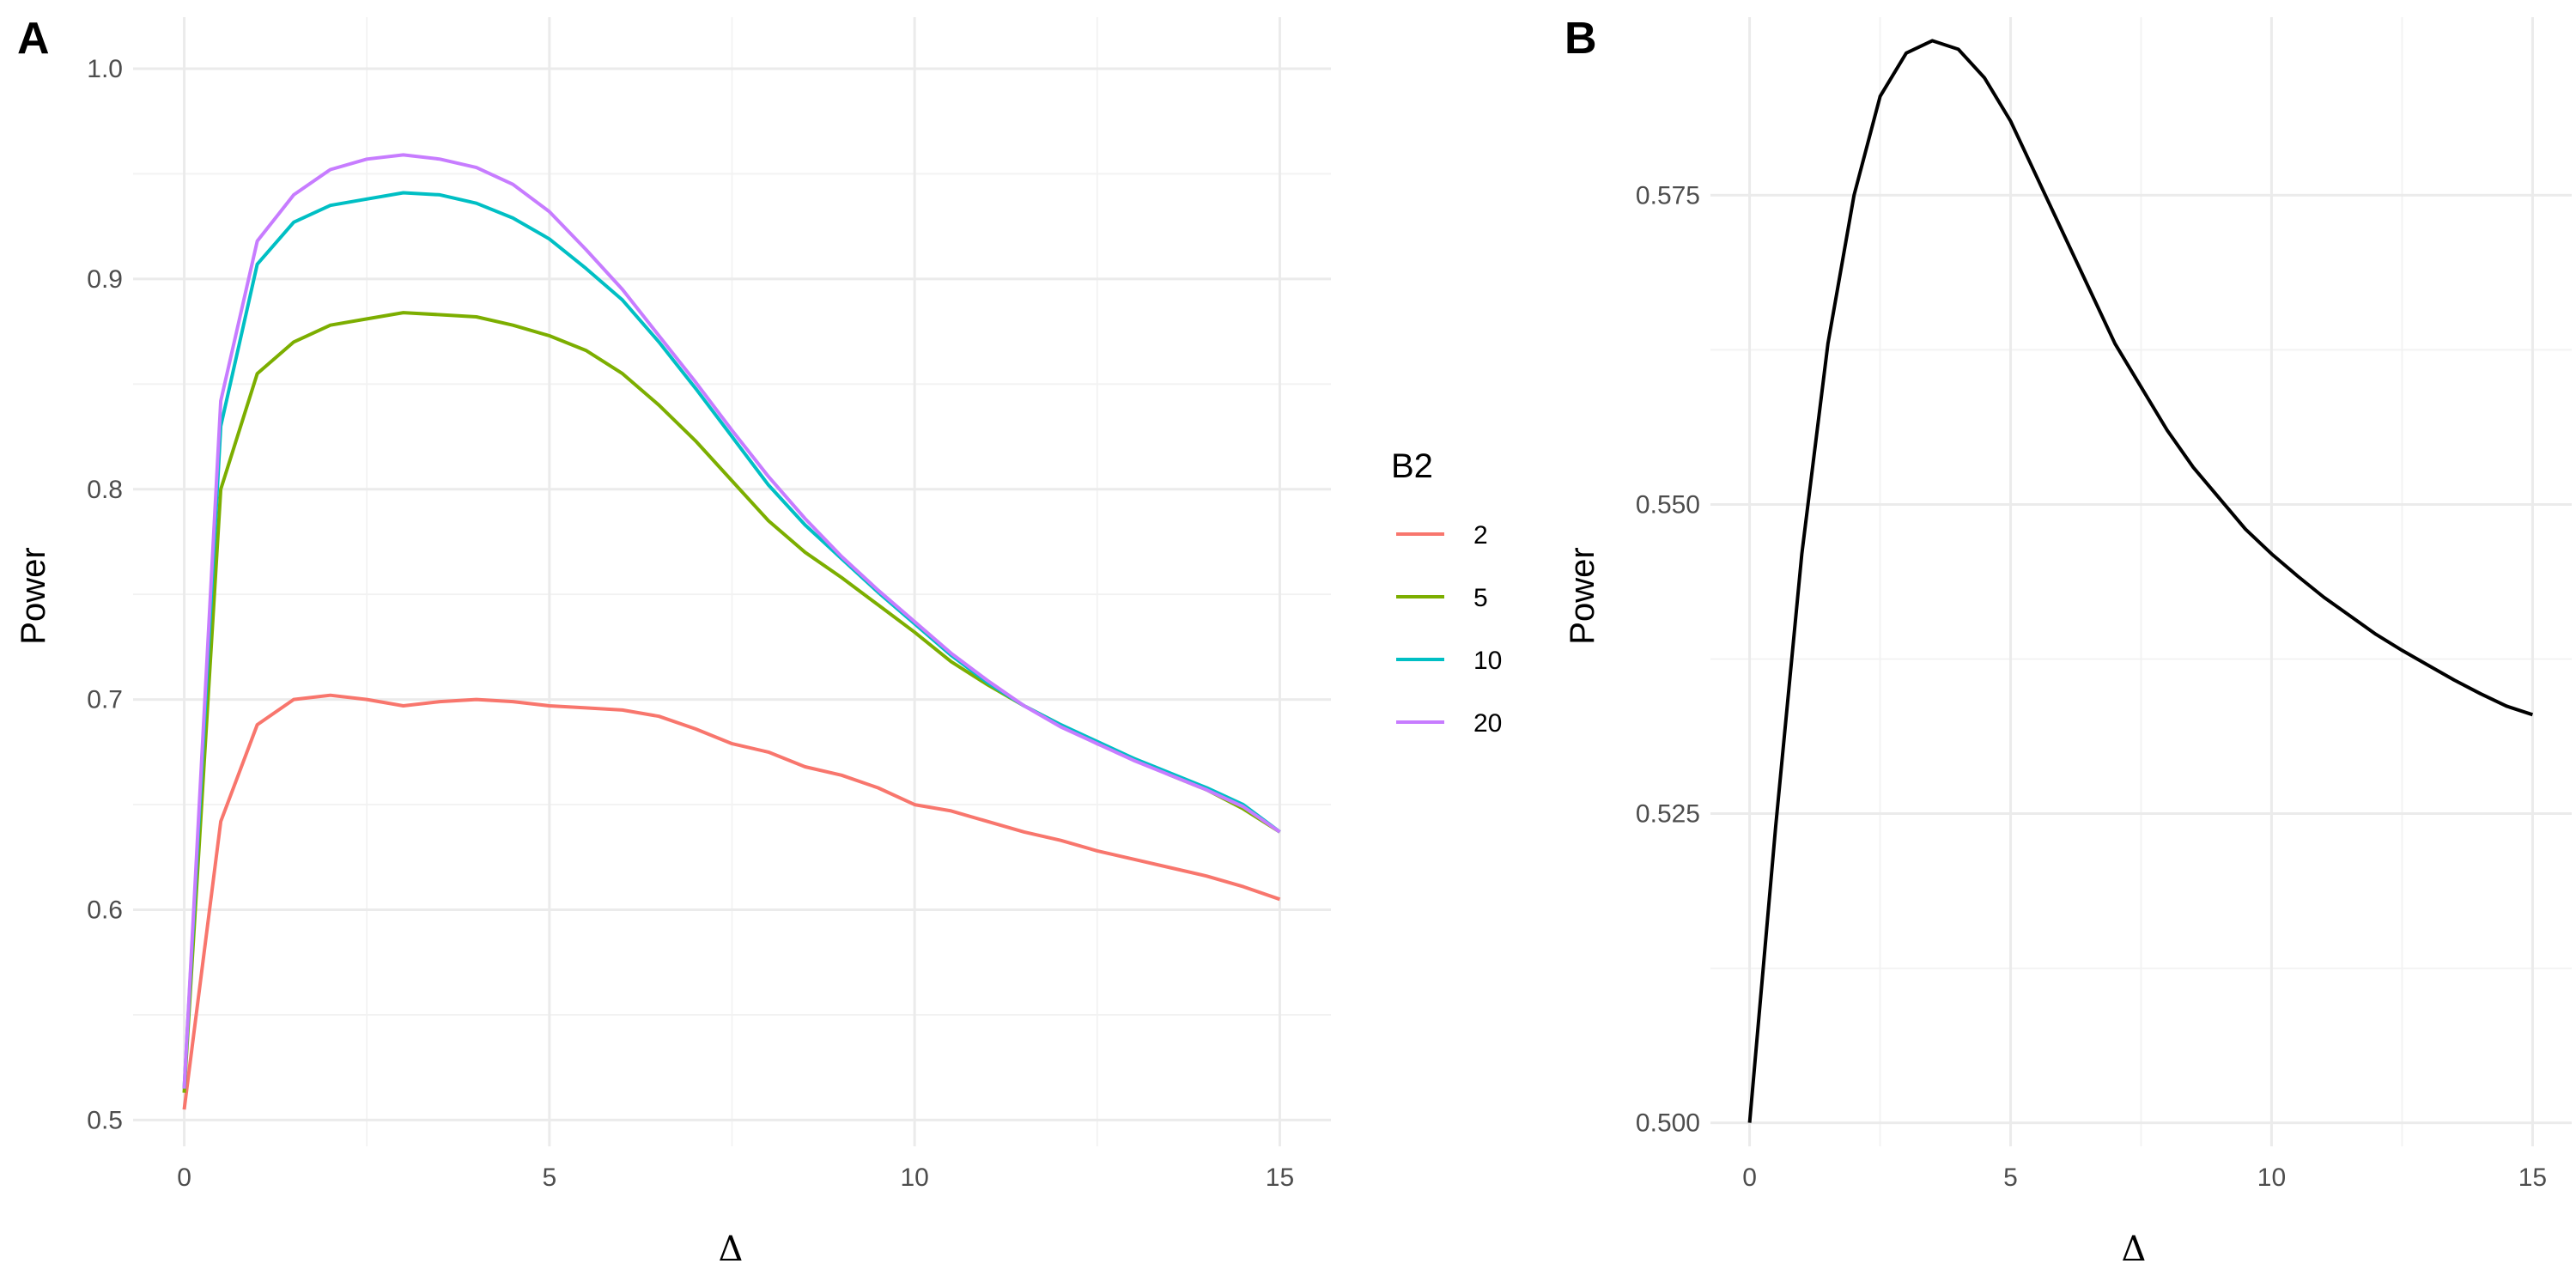 This screenshot has height=1288, width=2576. Describe the element at coordinates (1668, 505) in the screenshot. I see `y-tick-label: 0.550` at that location.